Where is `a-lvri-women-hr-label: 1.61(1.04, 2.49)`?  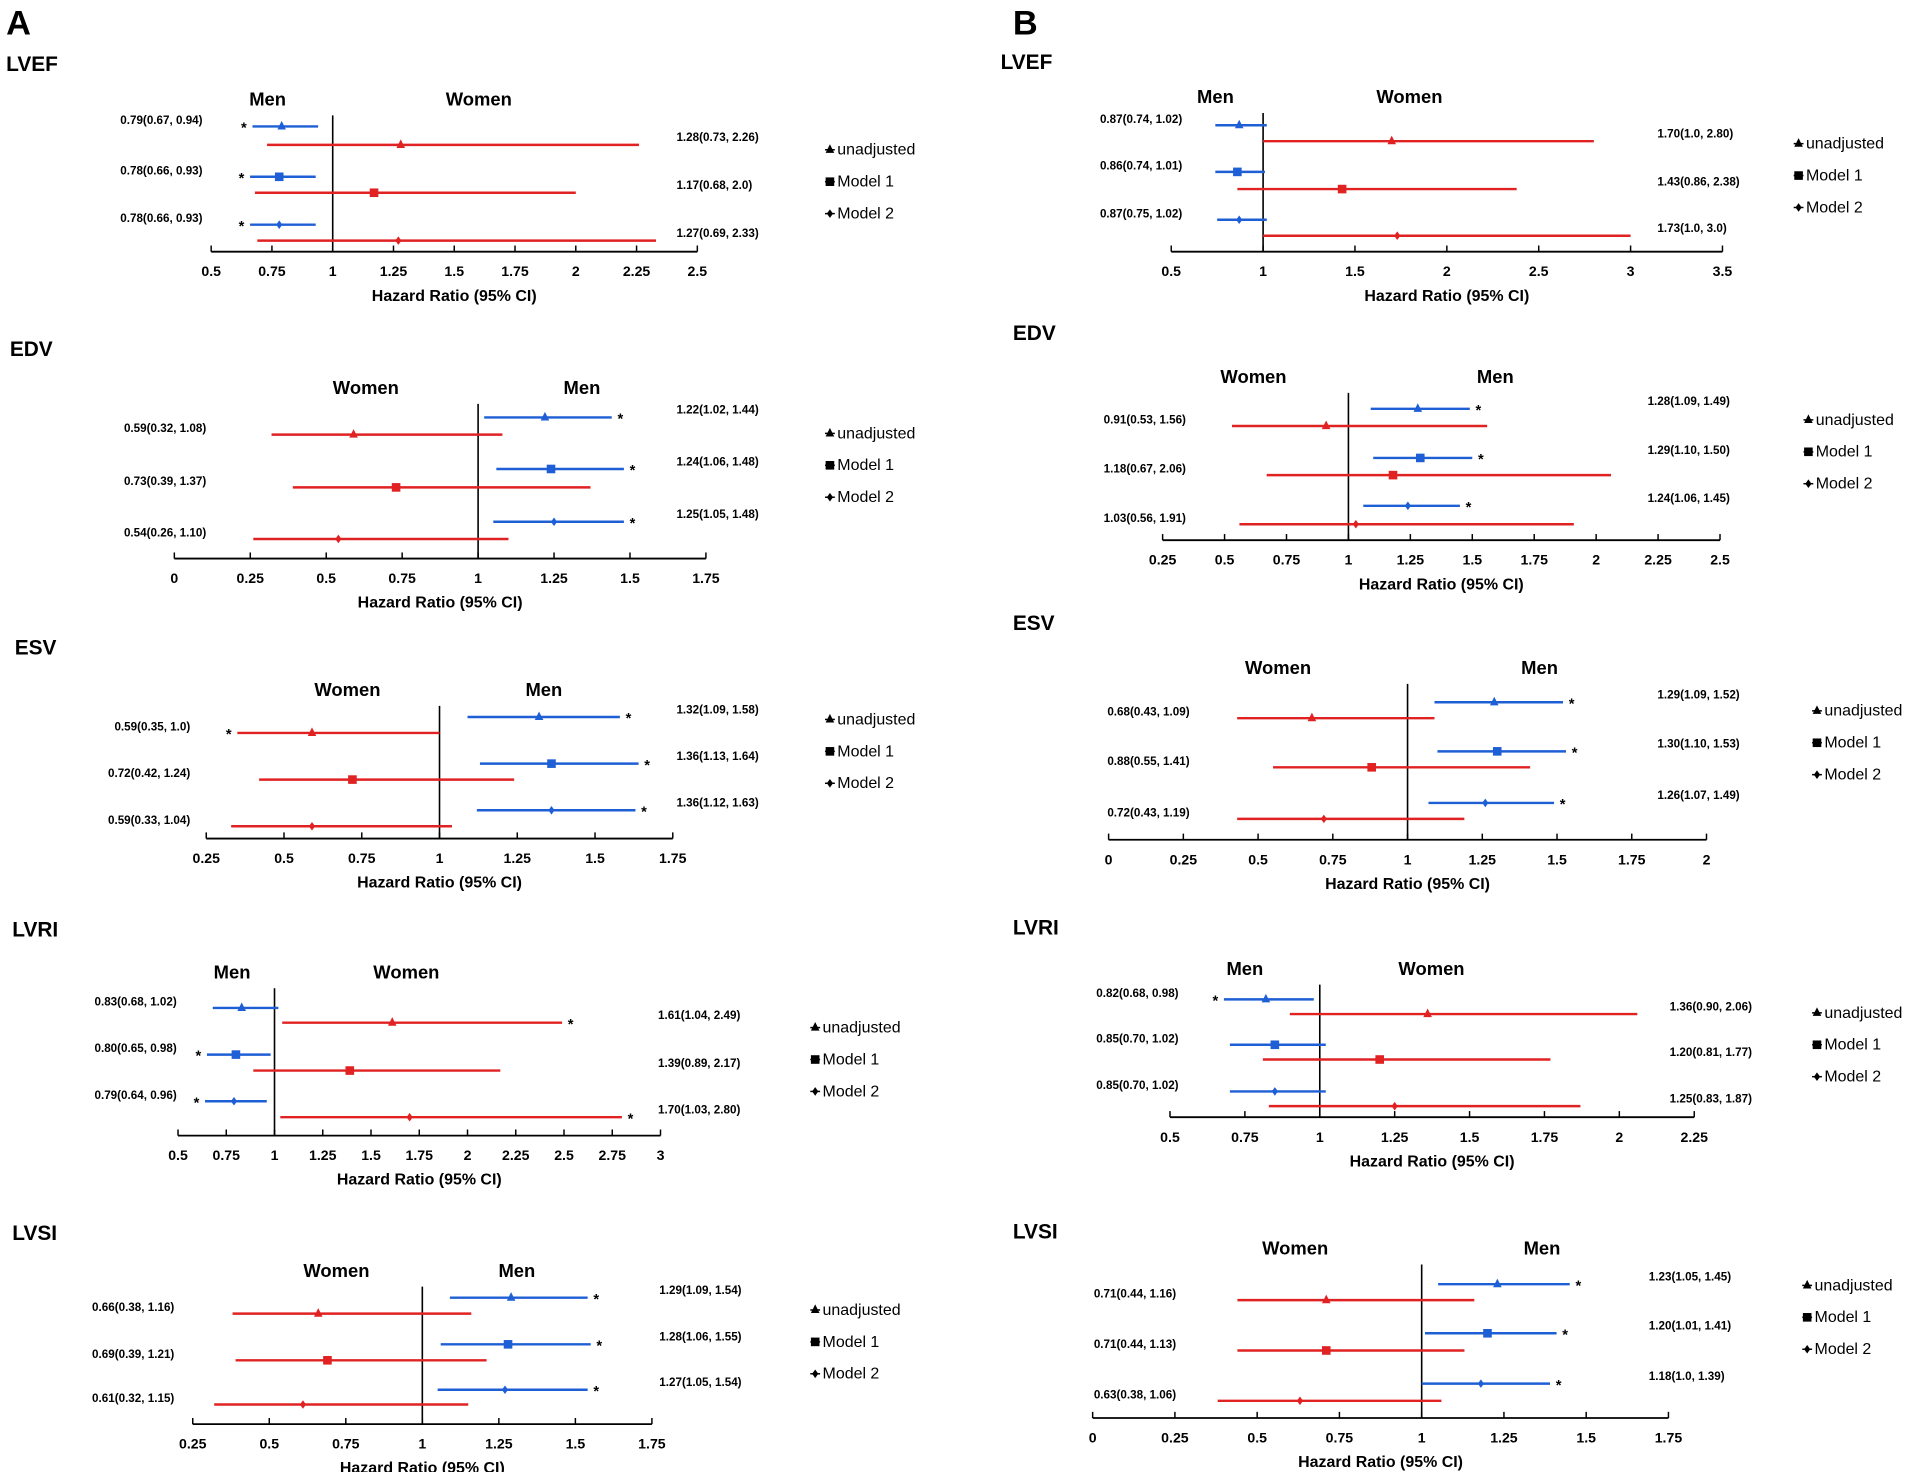 a-lvri-women-hr-label: 1.61(1.04, 2.49) is located at coordinates (699, 1015).